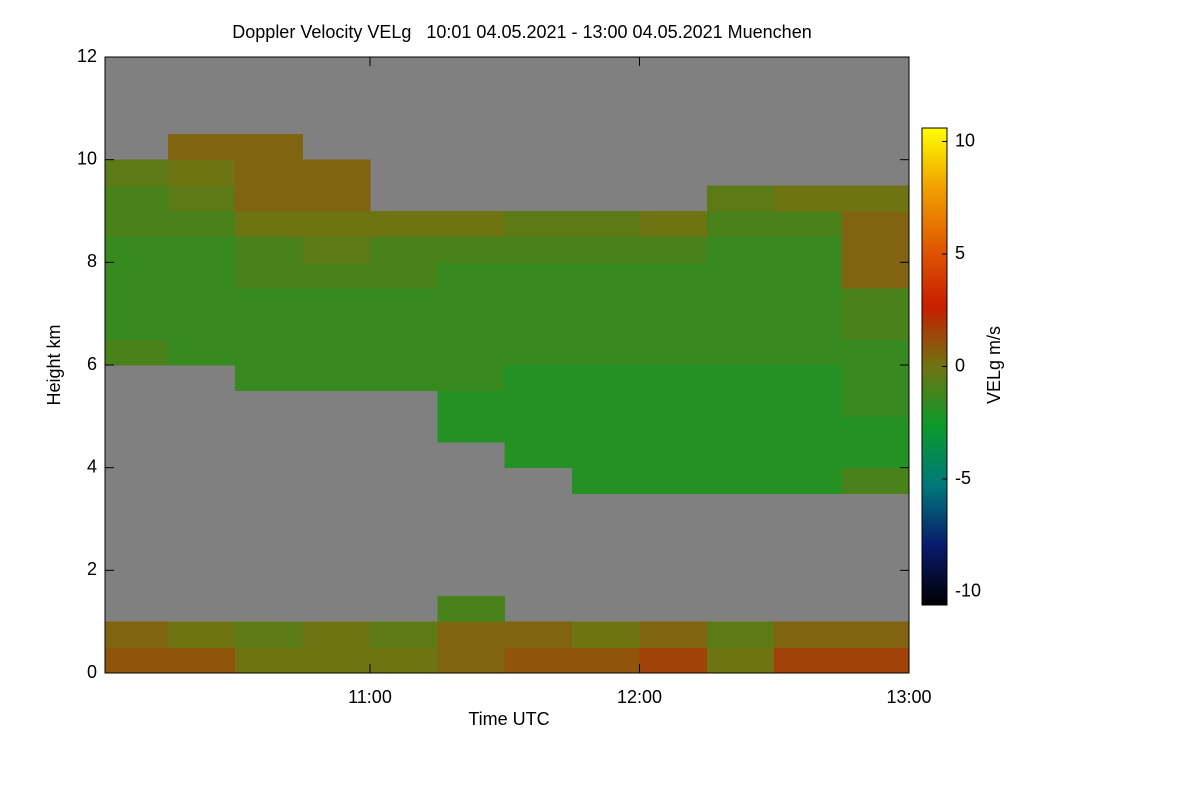 The image size is (1200, 800). What do you see at coordinates (92, 261) in the screenshot?
I see `y-tick-label: 8` at bounding box center [92, 261].